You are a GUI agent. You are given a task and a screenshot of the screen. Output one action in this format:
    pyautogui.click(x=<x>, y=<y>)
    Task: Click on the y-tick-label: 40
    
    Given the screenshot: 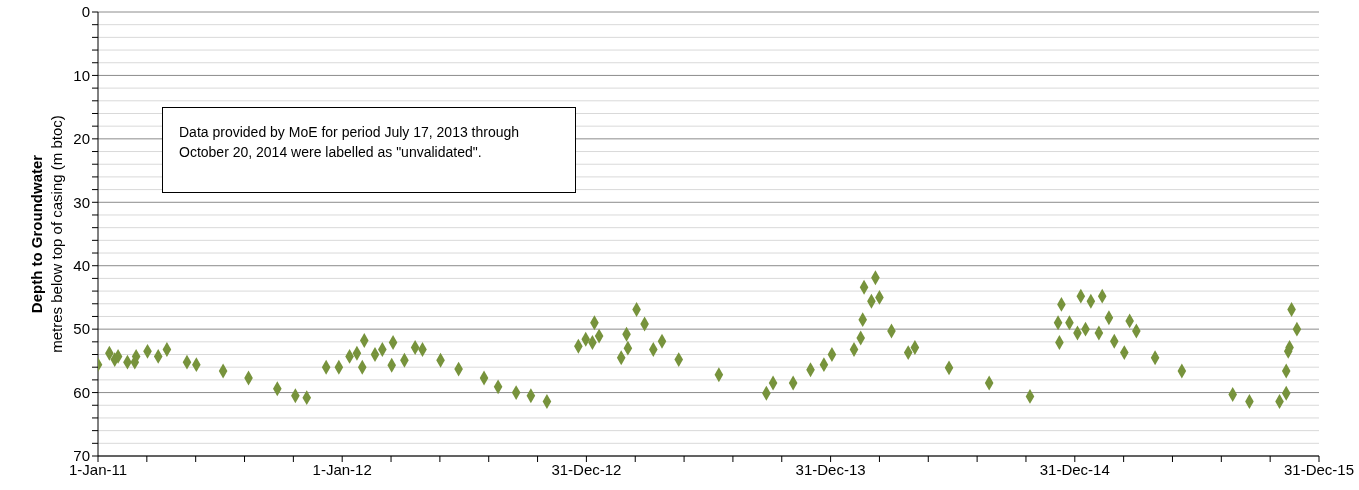 What is the action you would take?
    pyautogui.click(x=81, y=266)
    